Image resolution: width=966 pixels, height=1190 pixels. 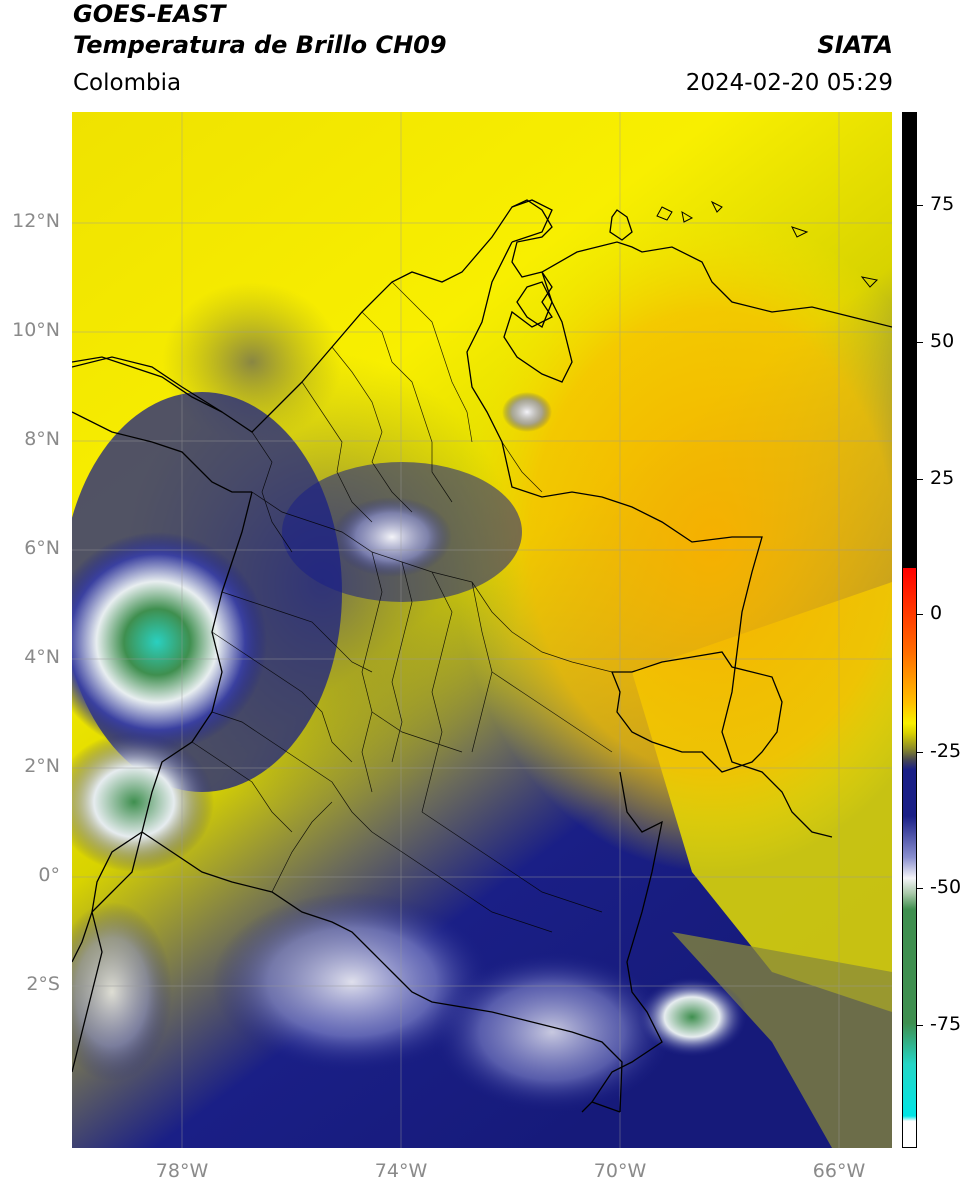 I want to click on product-title: Temperatura de Brillo CH09, so click(x=260, y=45).